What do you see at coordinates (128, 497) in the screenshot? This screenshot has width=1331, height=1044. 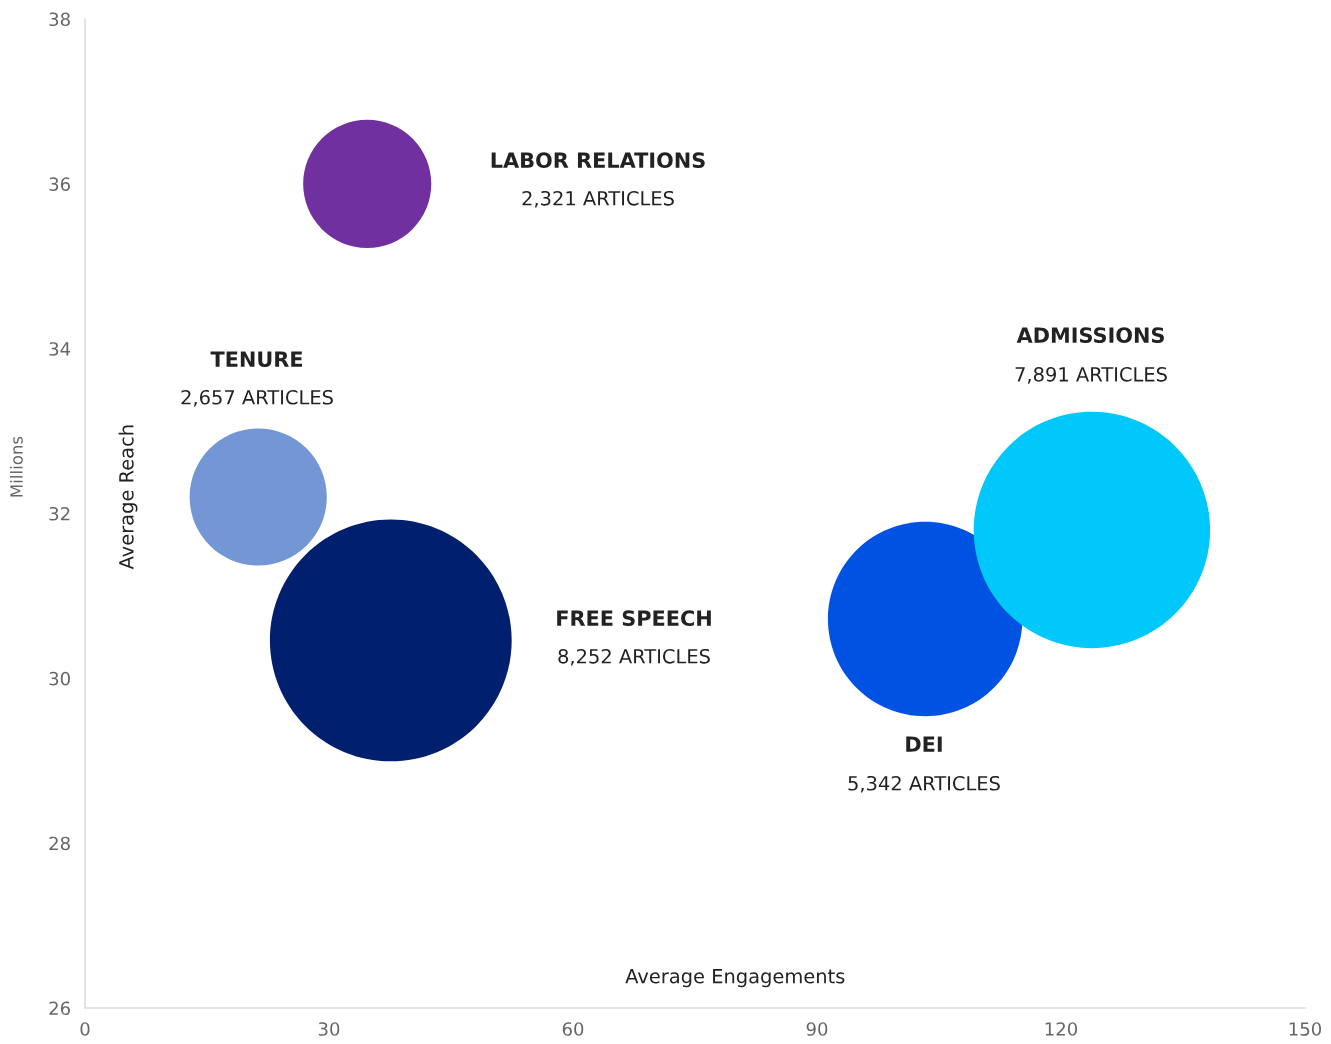 I see `y-axis-title: Average Reach` at bounding box center [128, 497].